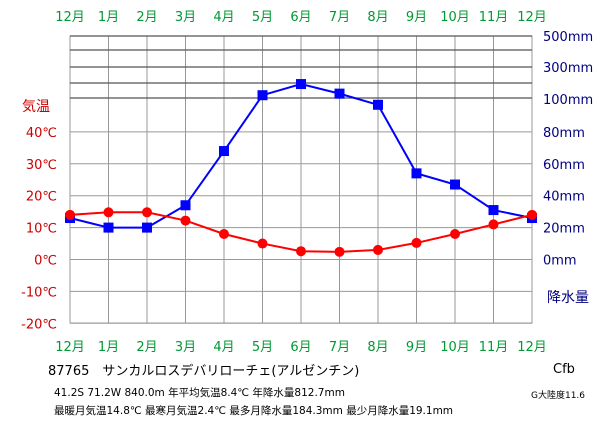 The height and width of the screenshot is (425, 611). I want to click on bottom-month-label: 4月, so click(223, 347).